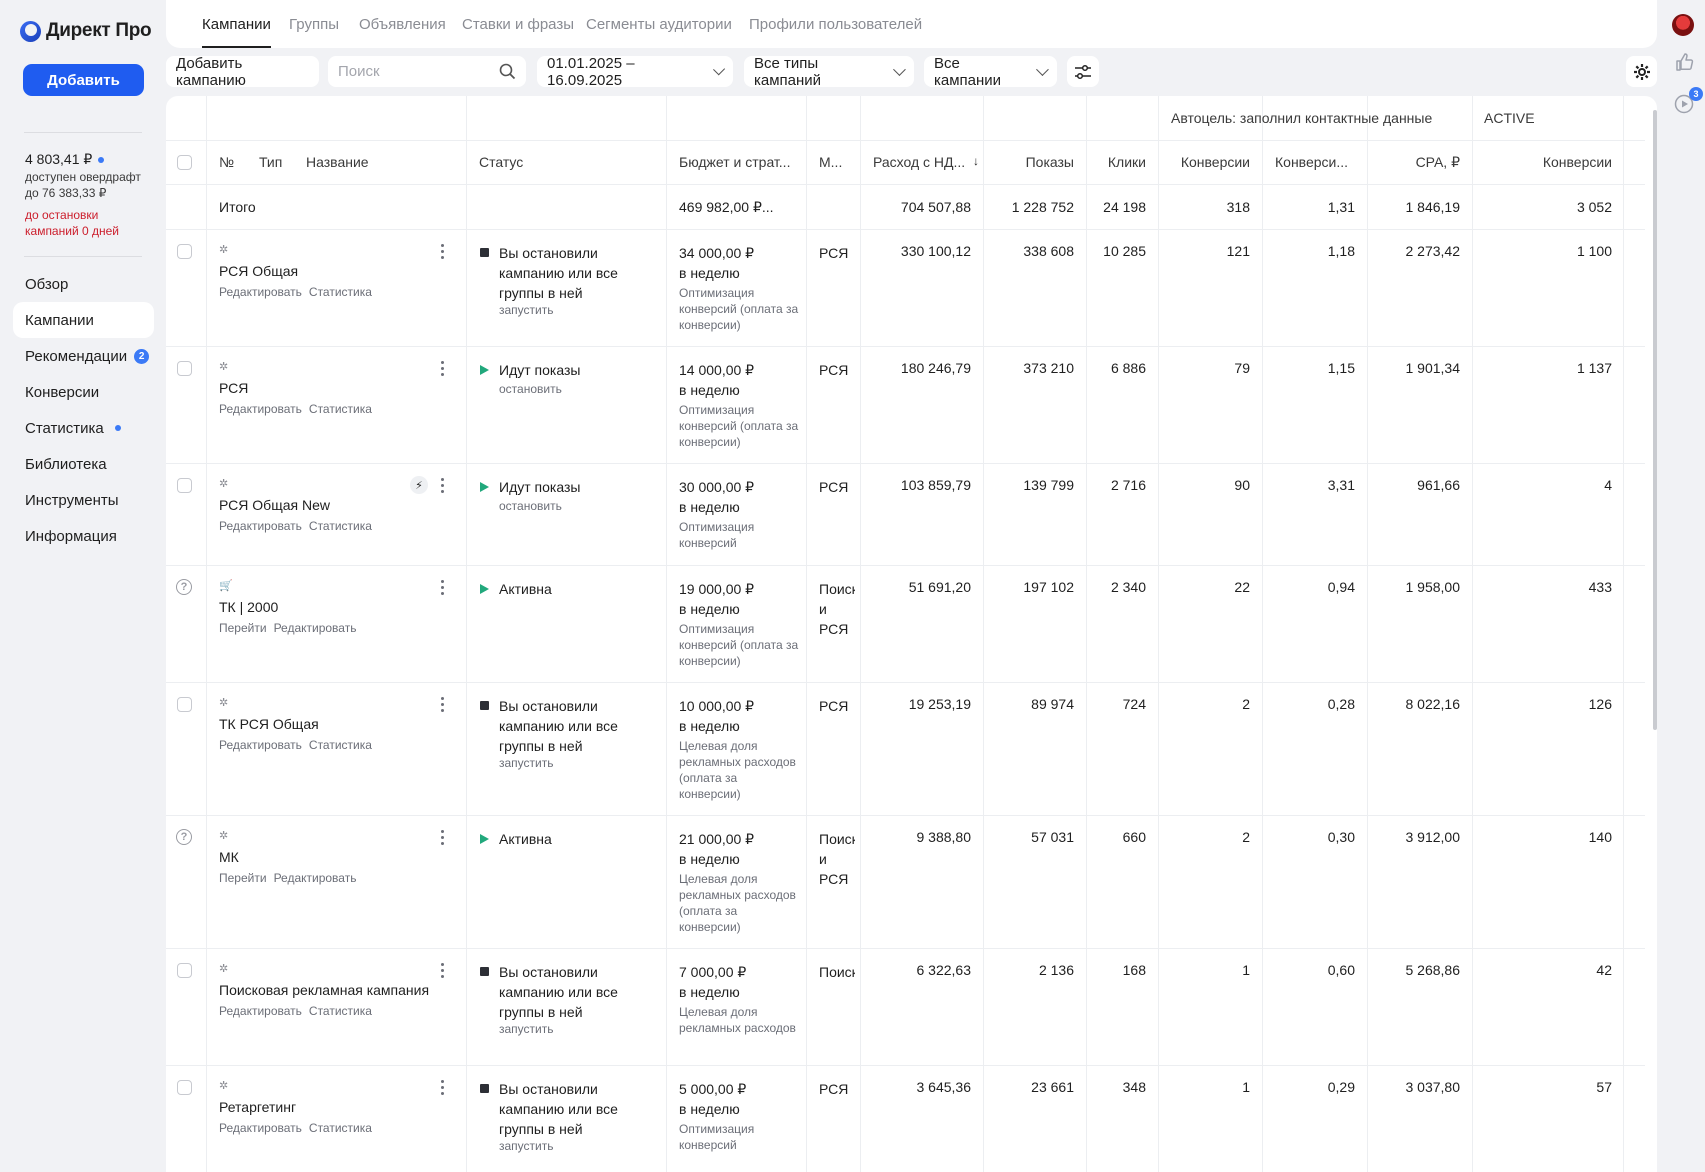  What do you see at coordinates (83, 356) in the screenshot?
I see `sidebar-item-recommendations: Рекомендации 2` at bounding box center [83, 356].